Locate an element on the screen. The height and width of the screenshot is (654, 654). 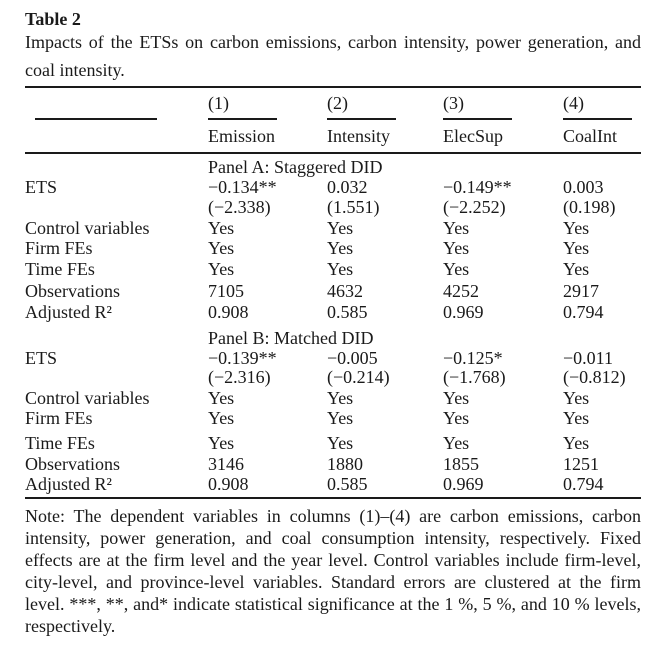
depvar-header: CoalInt is located at coordinates (590, 136).